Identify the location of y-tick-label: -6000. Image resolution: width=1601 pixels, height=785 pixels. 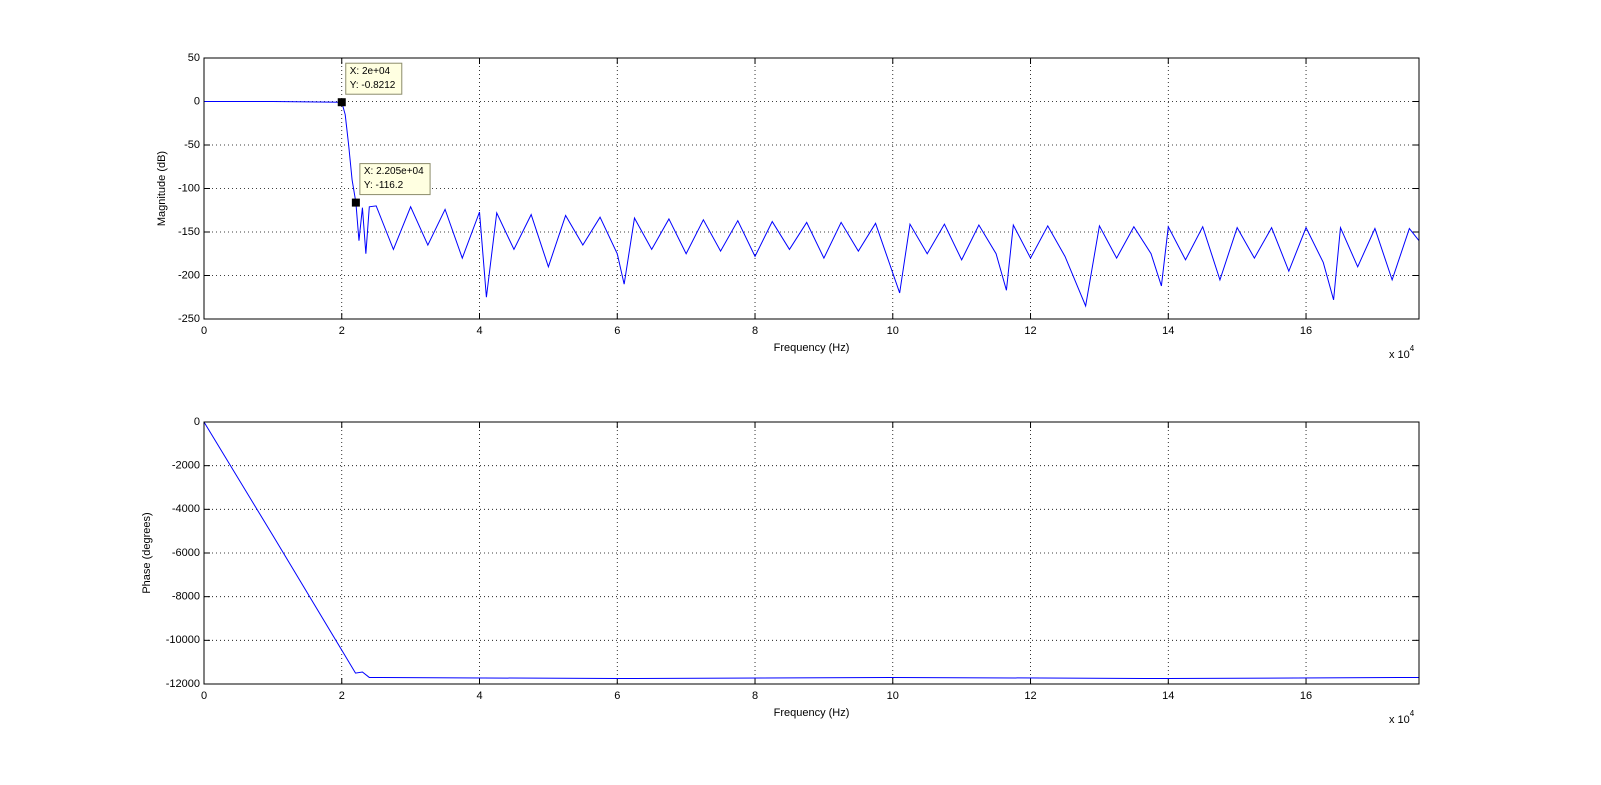
(186, 553).